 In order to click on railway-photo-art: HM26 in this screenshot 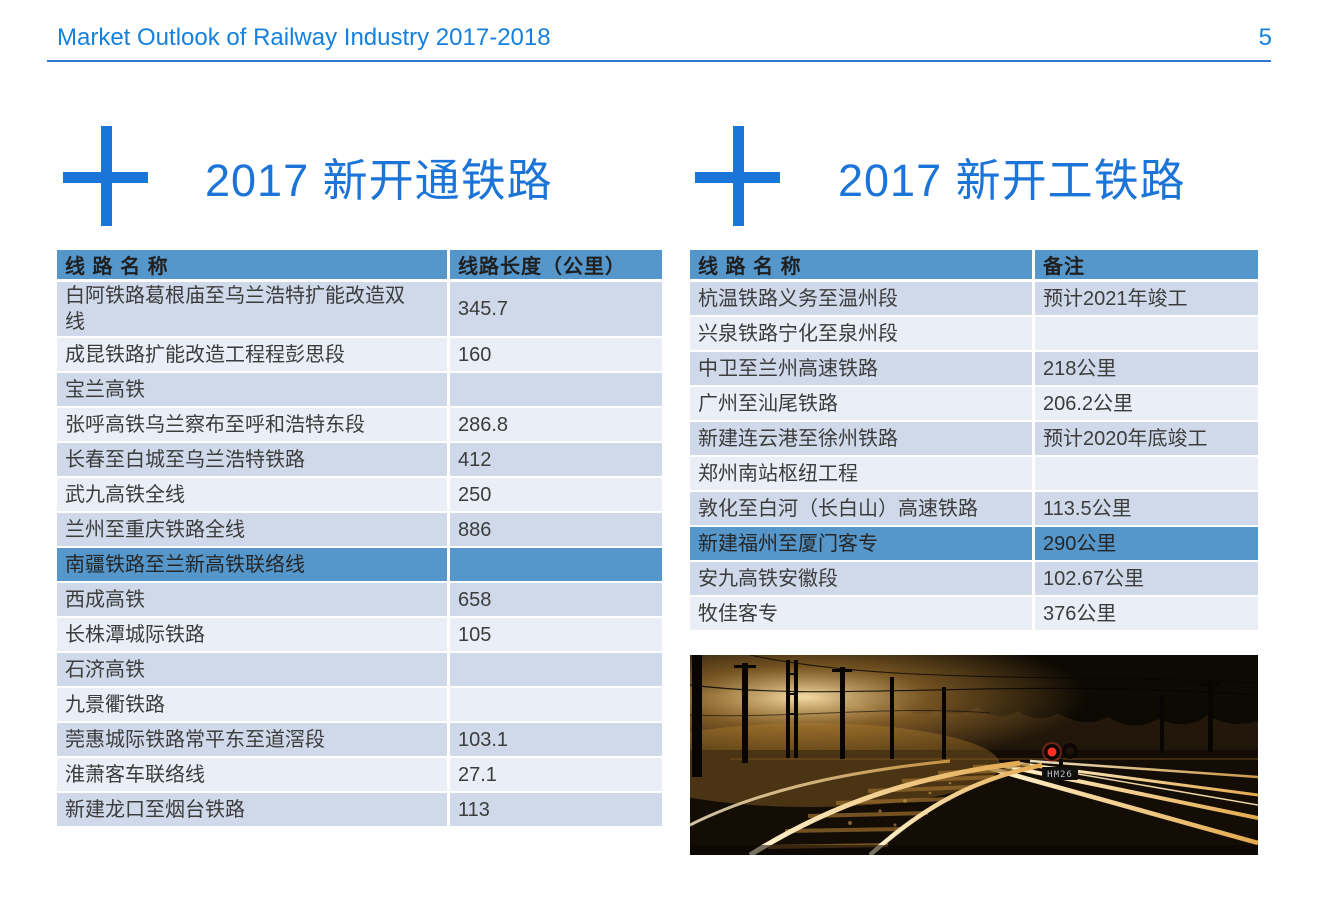, I will do `click(974, 755)`.